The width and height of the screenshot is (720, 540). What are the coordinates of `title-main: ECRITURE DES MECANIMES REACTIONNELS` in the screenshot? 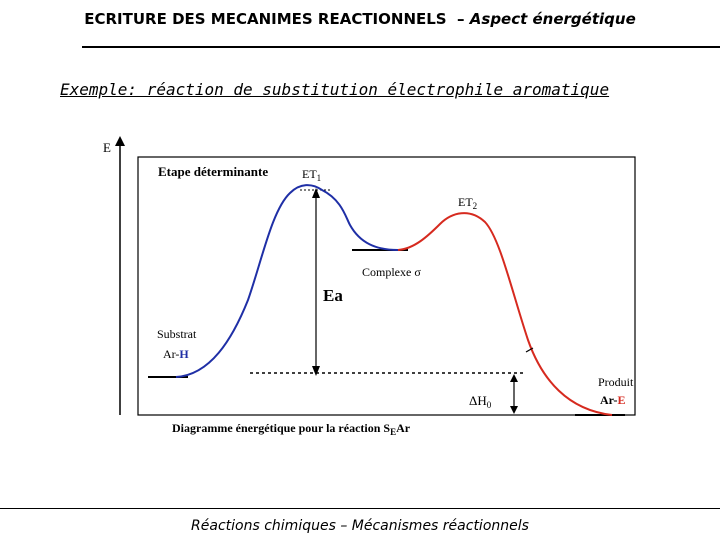 It's located at (265, 19).